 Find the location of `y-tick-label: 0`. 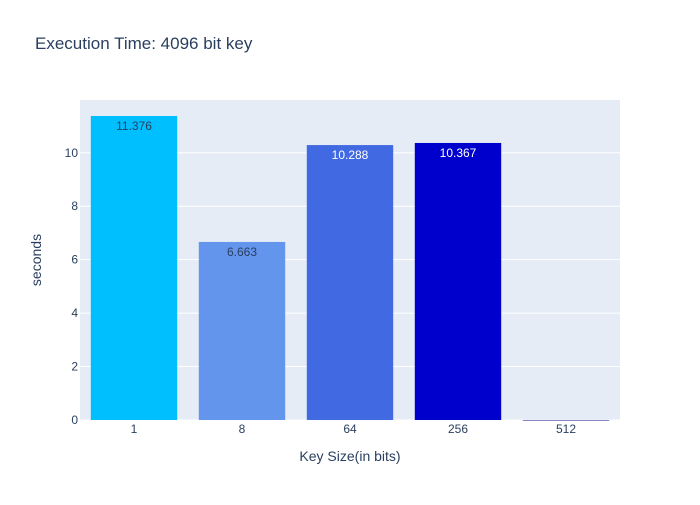

y-tick-label: 0 is located at coordinates (74, 420).